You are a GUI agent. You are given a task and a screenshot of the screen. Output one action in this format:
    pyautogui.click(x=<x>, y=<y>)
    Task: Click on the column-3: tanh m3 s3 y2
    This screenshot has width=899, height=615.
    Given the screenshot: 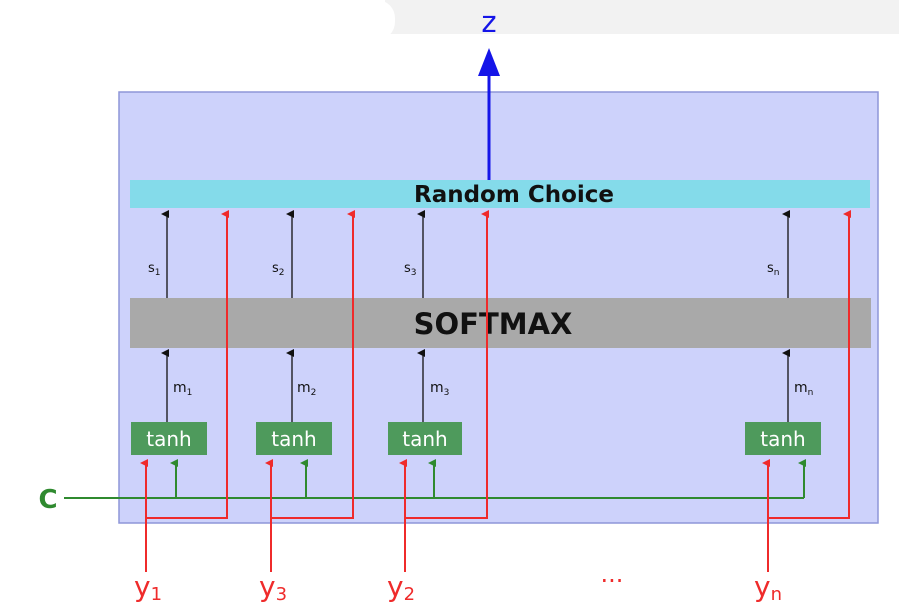 What is the action you would take?
    pyautogui.click(x=438, y=407)
    